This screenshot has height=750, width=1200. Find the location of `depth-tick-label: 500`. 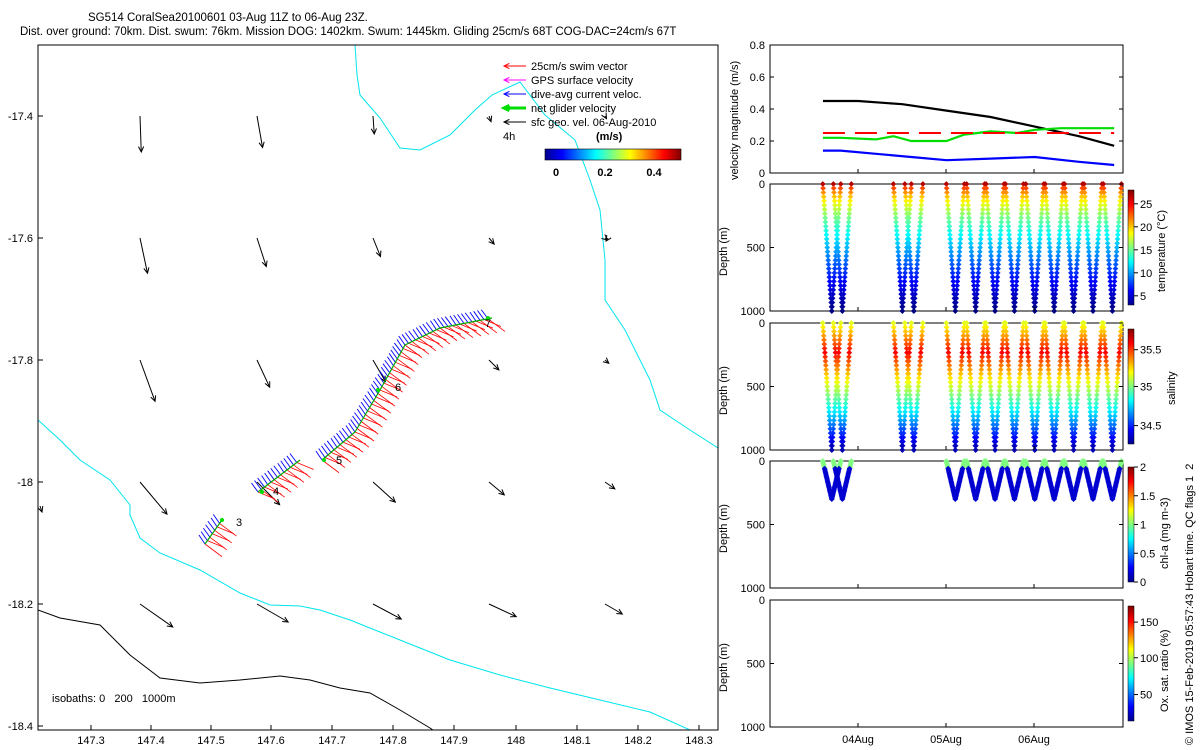

depth-tick-label: 500 is located at coordinates (756, 665).